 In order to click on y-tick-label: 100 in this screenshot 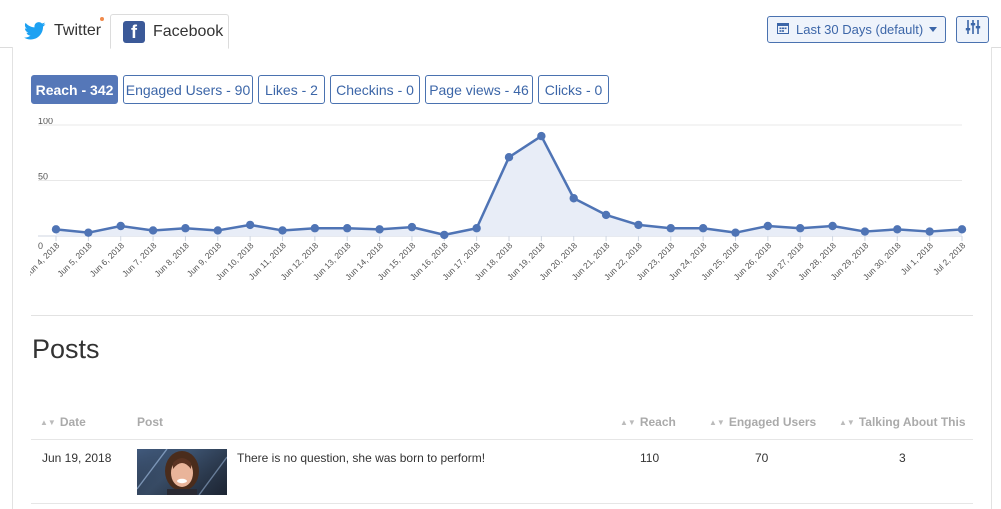, I will do `click(45, 122)`.